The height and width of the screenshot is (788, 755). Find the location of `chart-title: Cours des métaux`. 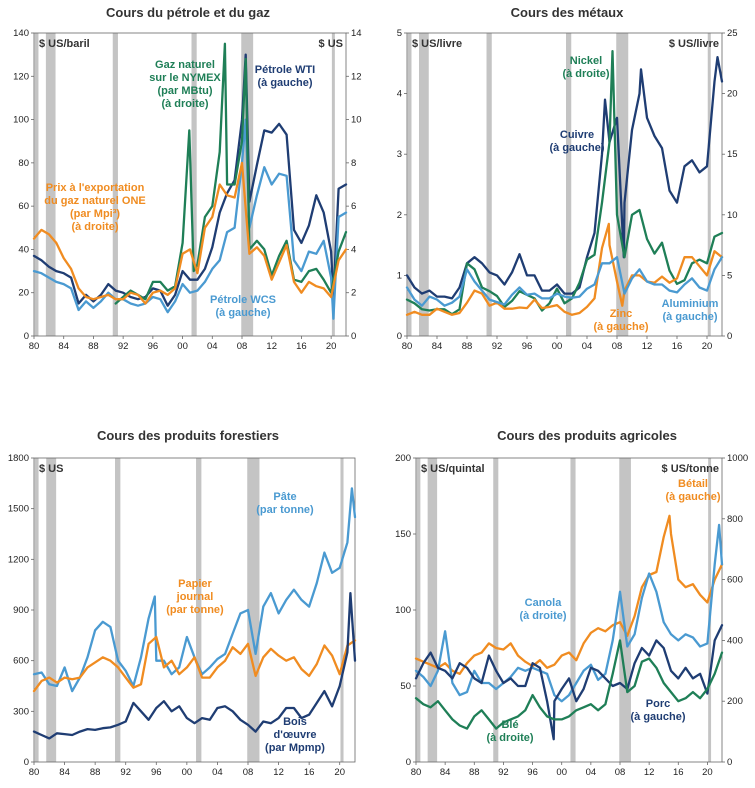

chart-title: Cours des métaux is located at coordinates (567, 12).